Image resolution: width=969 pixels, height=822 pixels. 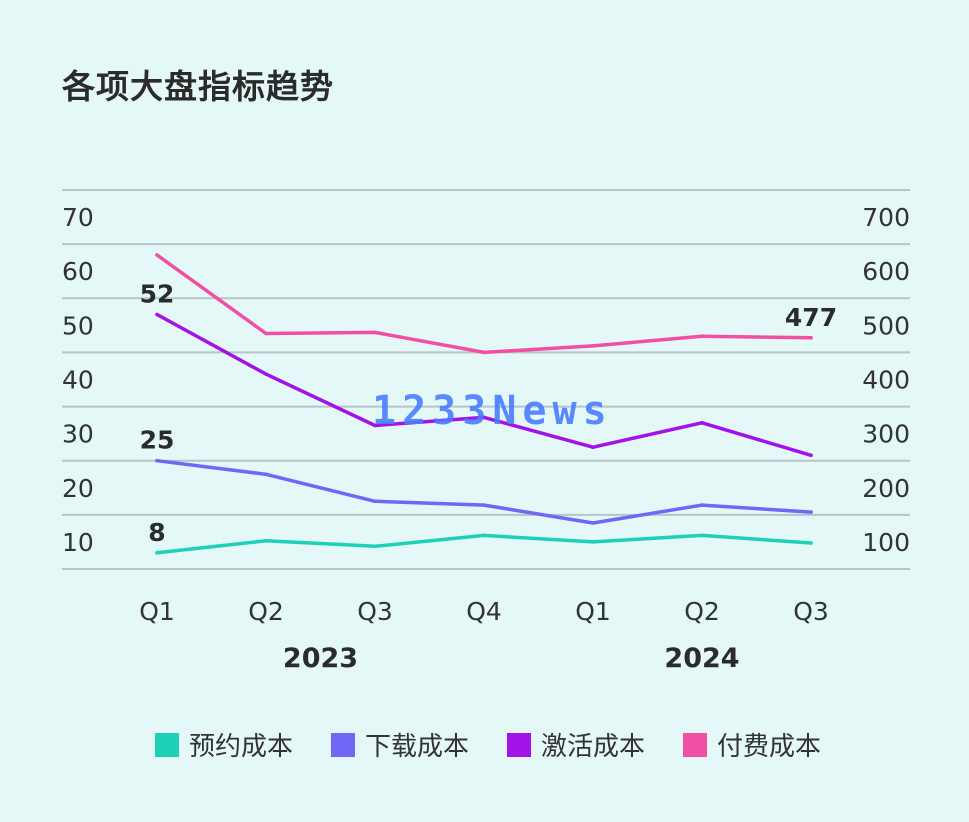 I want to click on left-tick-label: 40, so click(x=78, y=380).